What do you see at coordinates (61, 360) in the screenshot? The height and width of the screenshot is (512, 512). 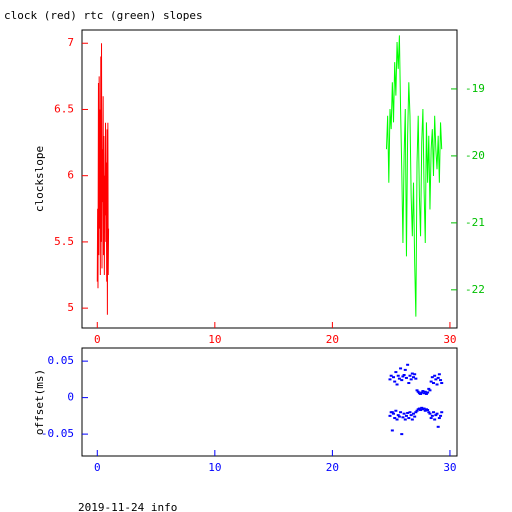 I see `y-tick-label: 0.05` at bounding box center [61, 360].